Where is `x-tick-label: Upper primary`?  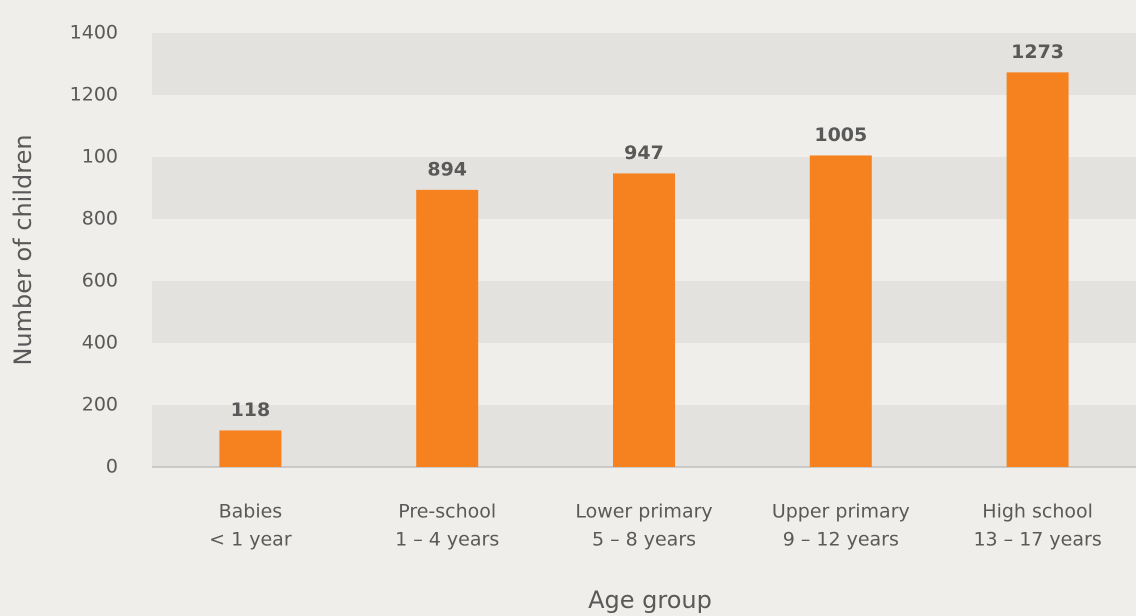 x-tick-label: Upper primary is located at coordinates (841, 512).